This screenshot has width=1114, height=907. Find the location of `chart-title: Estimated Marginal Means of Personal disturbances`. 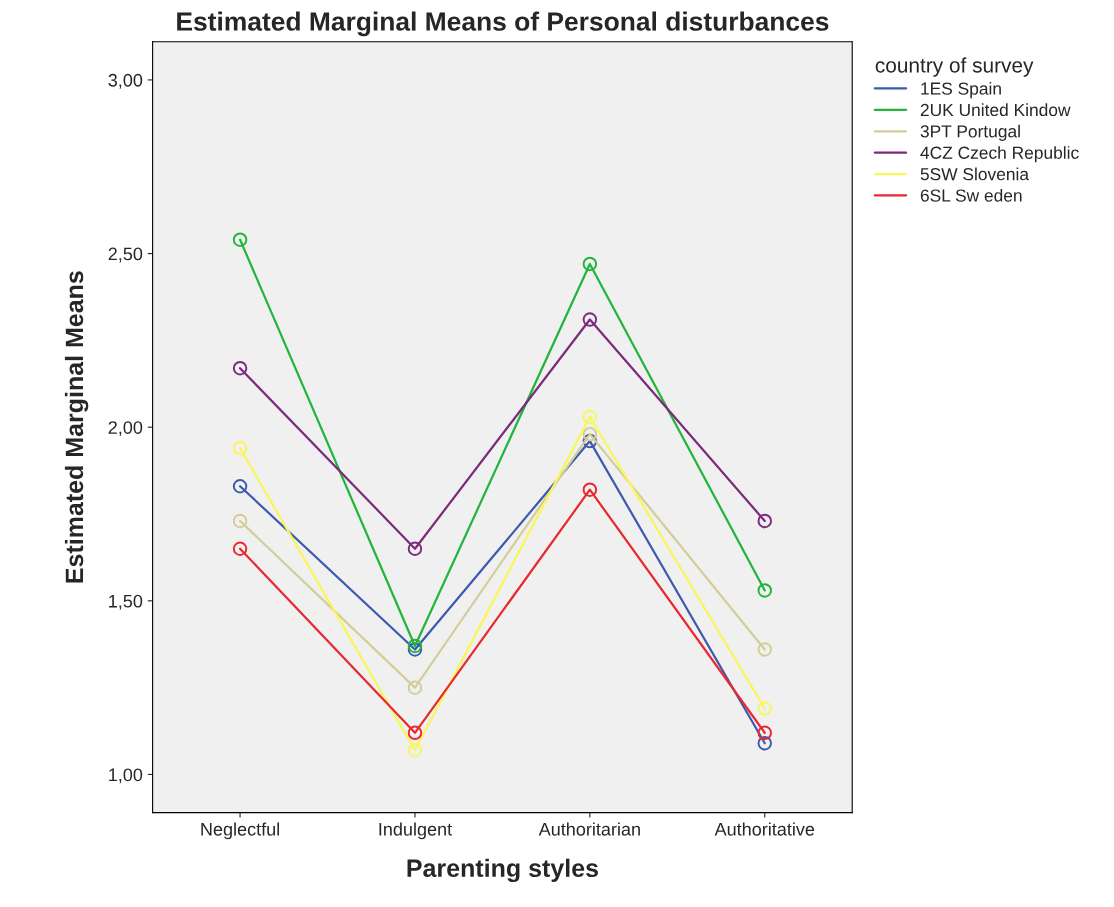

chart-title: Estimated Marginal Means of Personal disturbances is located at coordinates (503, 24).